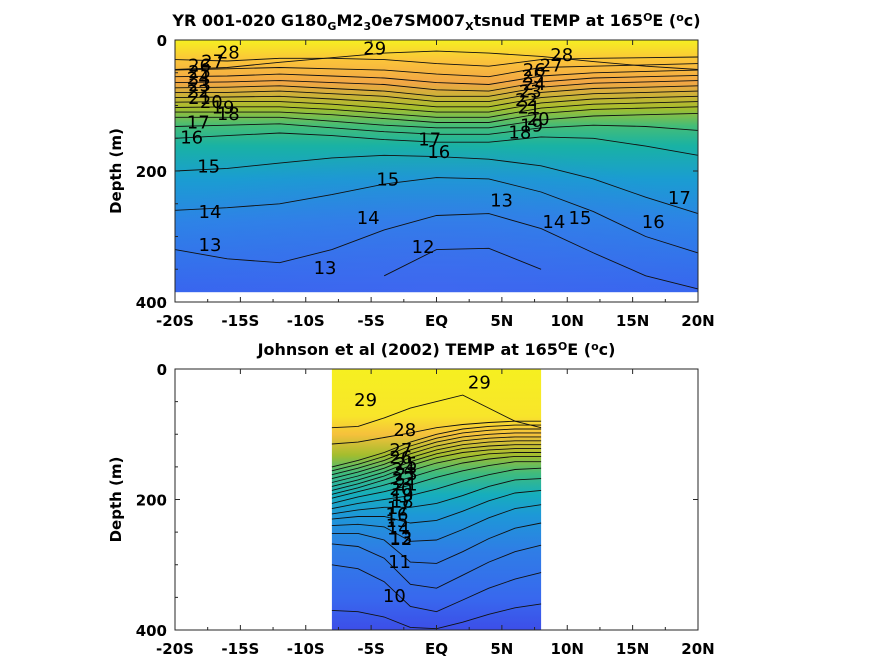 The image size is (875, 656). What do you see at coordinates (418, 20) in the screenshot?
I see `chart-title-part: 0e7SM007` at bounding box center [418, 20].